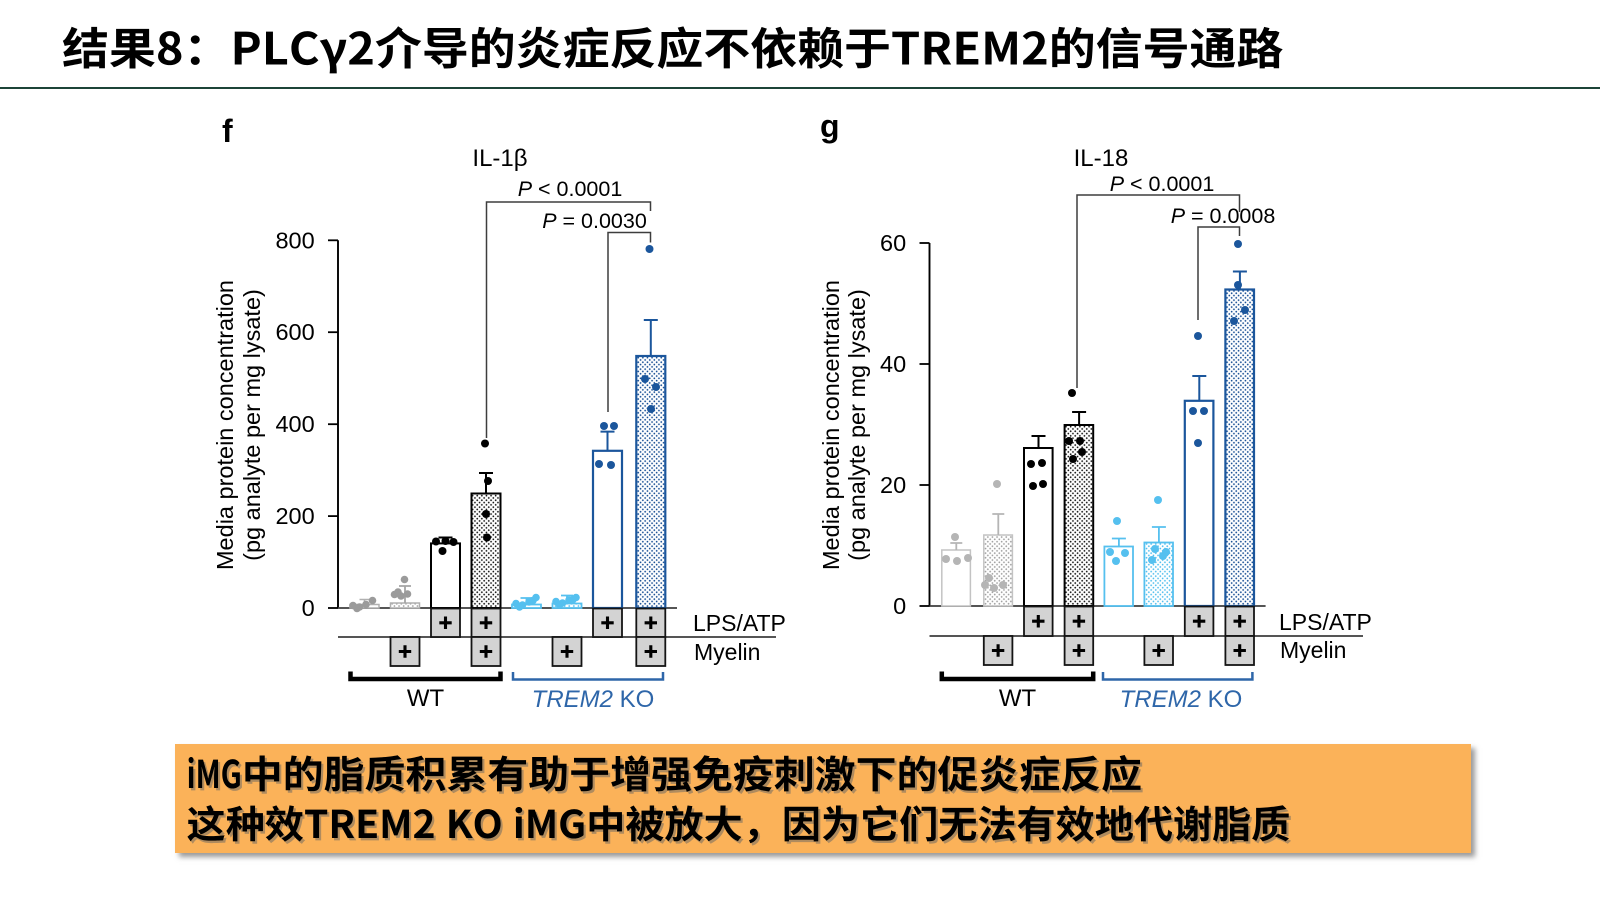 This screenshot has height=900, width=1600. Describe the element at coordinates (893, 243) in the screenshot. I see `svg-text: 60` at that location.